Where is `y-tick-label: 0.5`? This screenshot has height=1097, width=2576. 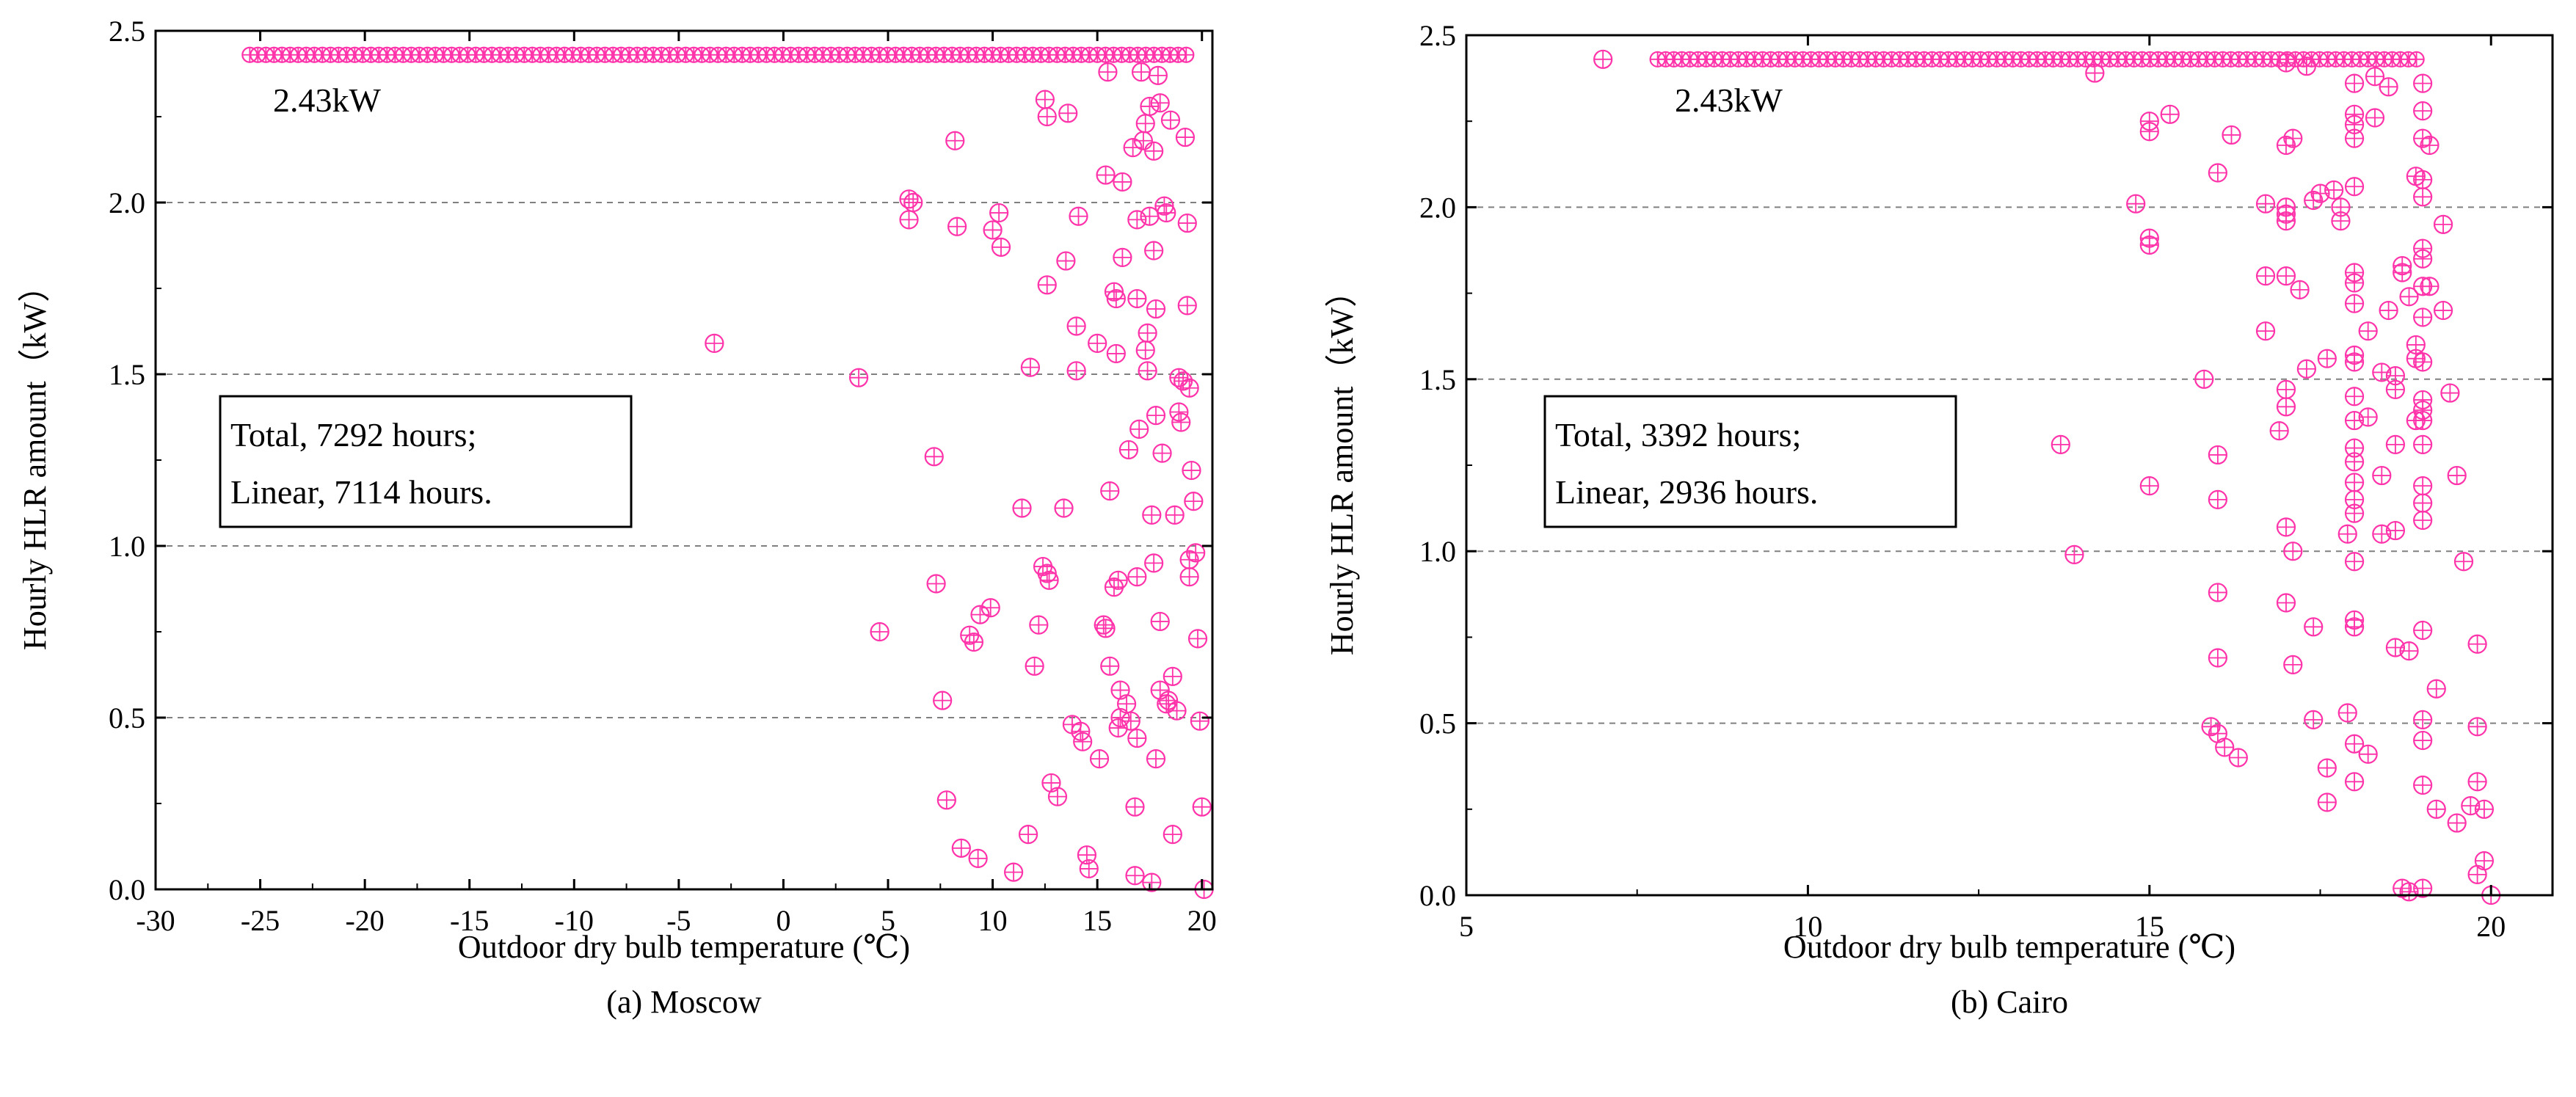 y-tick-label: 0.5 is located at coordinates (1437, 723).